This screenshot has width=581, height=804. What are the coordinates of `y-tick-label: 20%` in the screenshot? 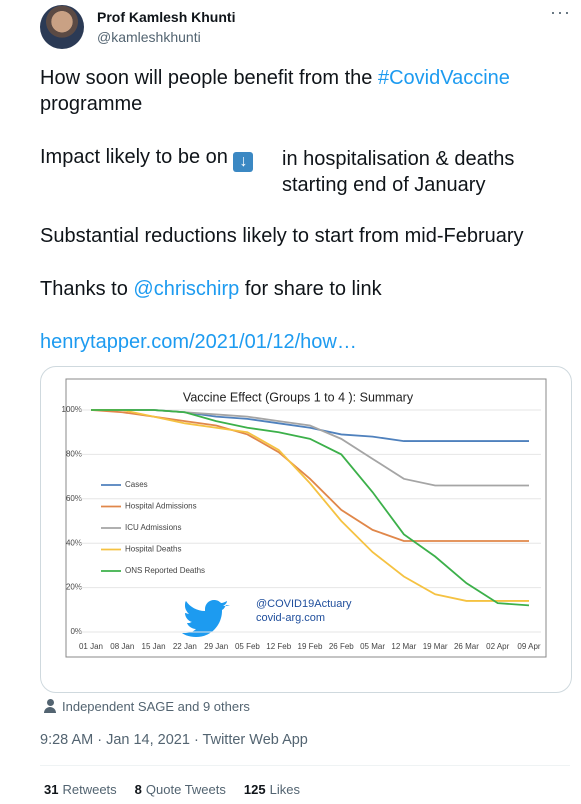 It's located at (74, 587).